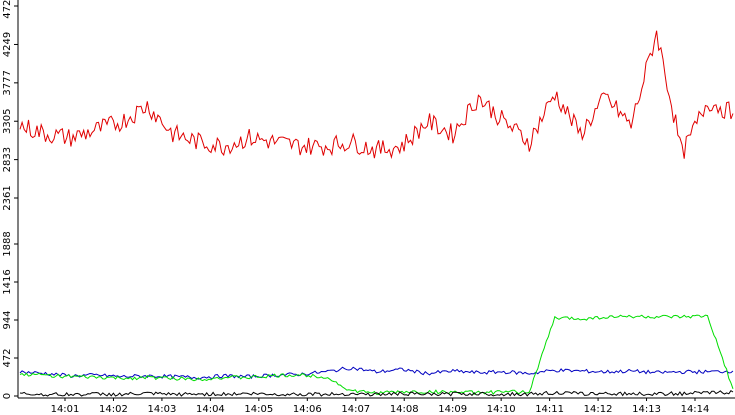  Describe the element at coordinates (695, 409) in the screenshot. I see `x-tick-label: 14:14` at that location.